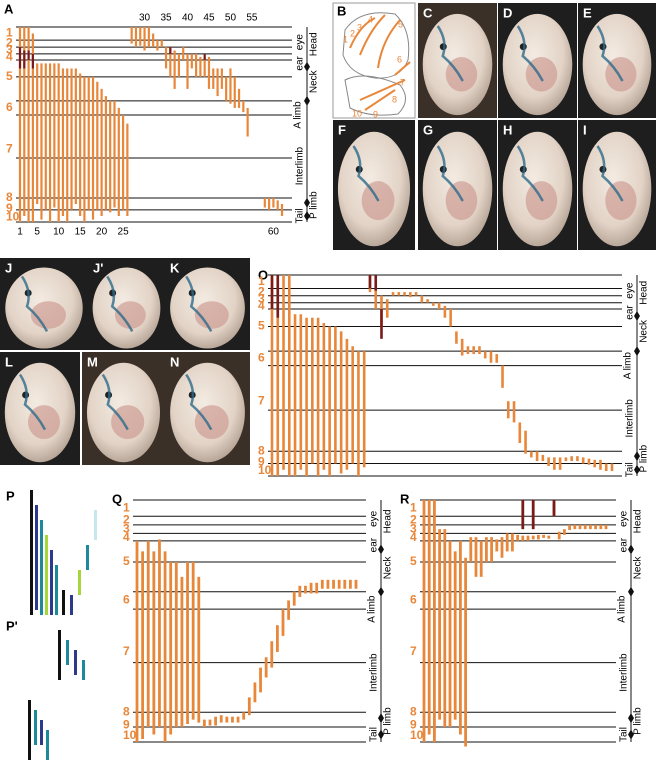 The image size is (661, 769). I want to click on panel-label: O, so click(263, 274).